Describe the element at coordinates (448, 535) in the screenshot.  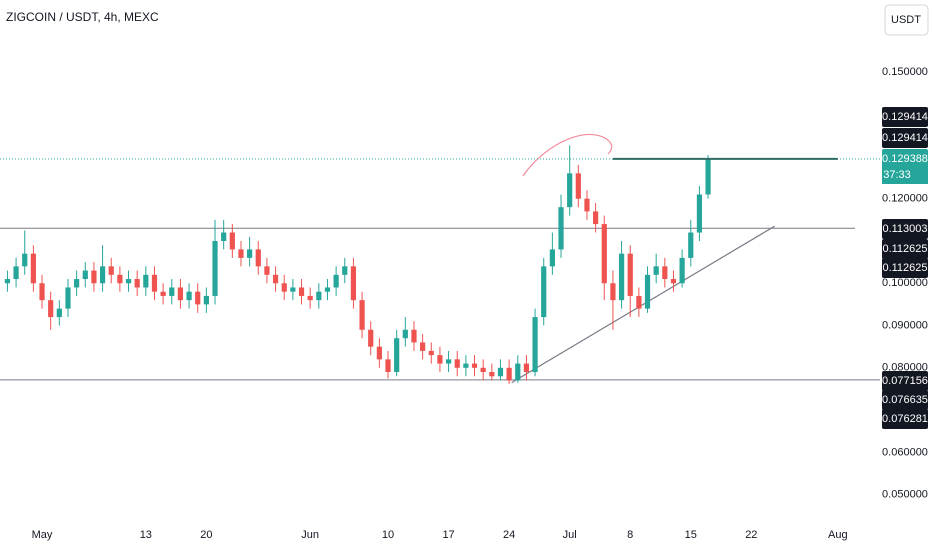
I see `x-tick-label: 17` at that location.